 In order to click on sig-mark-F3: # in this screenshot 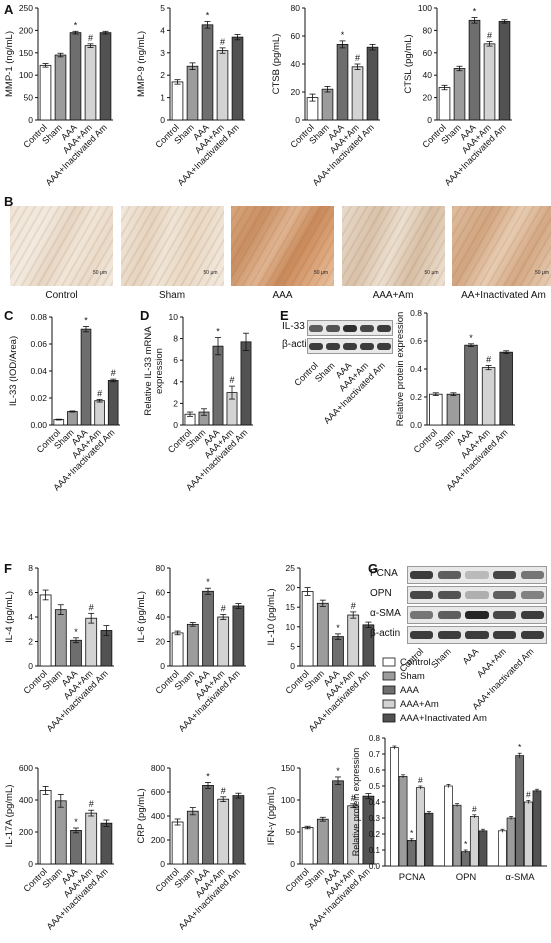, I will do `click(353, 606)`.